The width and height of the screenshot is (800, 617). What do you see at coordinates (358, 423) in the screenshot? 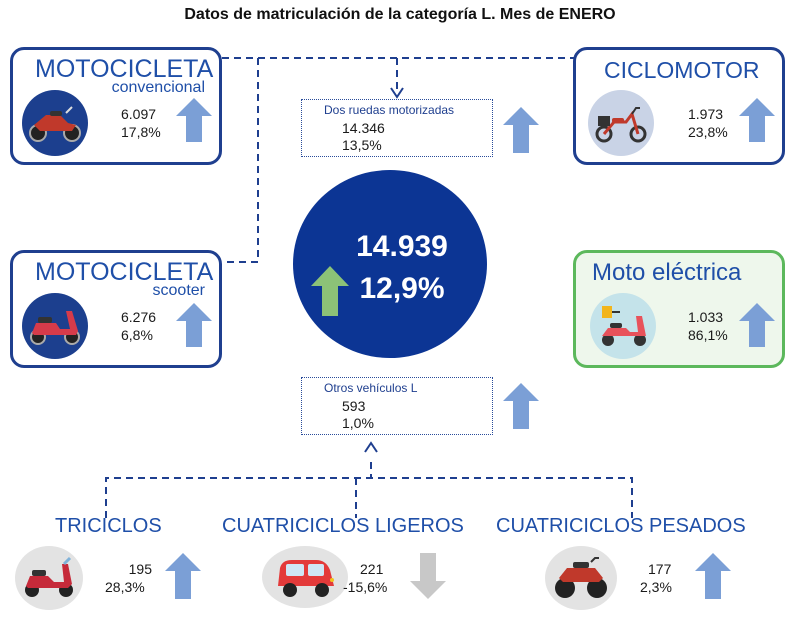
I see `otros-pct: 1,0%` at bounding box center [358, 423].